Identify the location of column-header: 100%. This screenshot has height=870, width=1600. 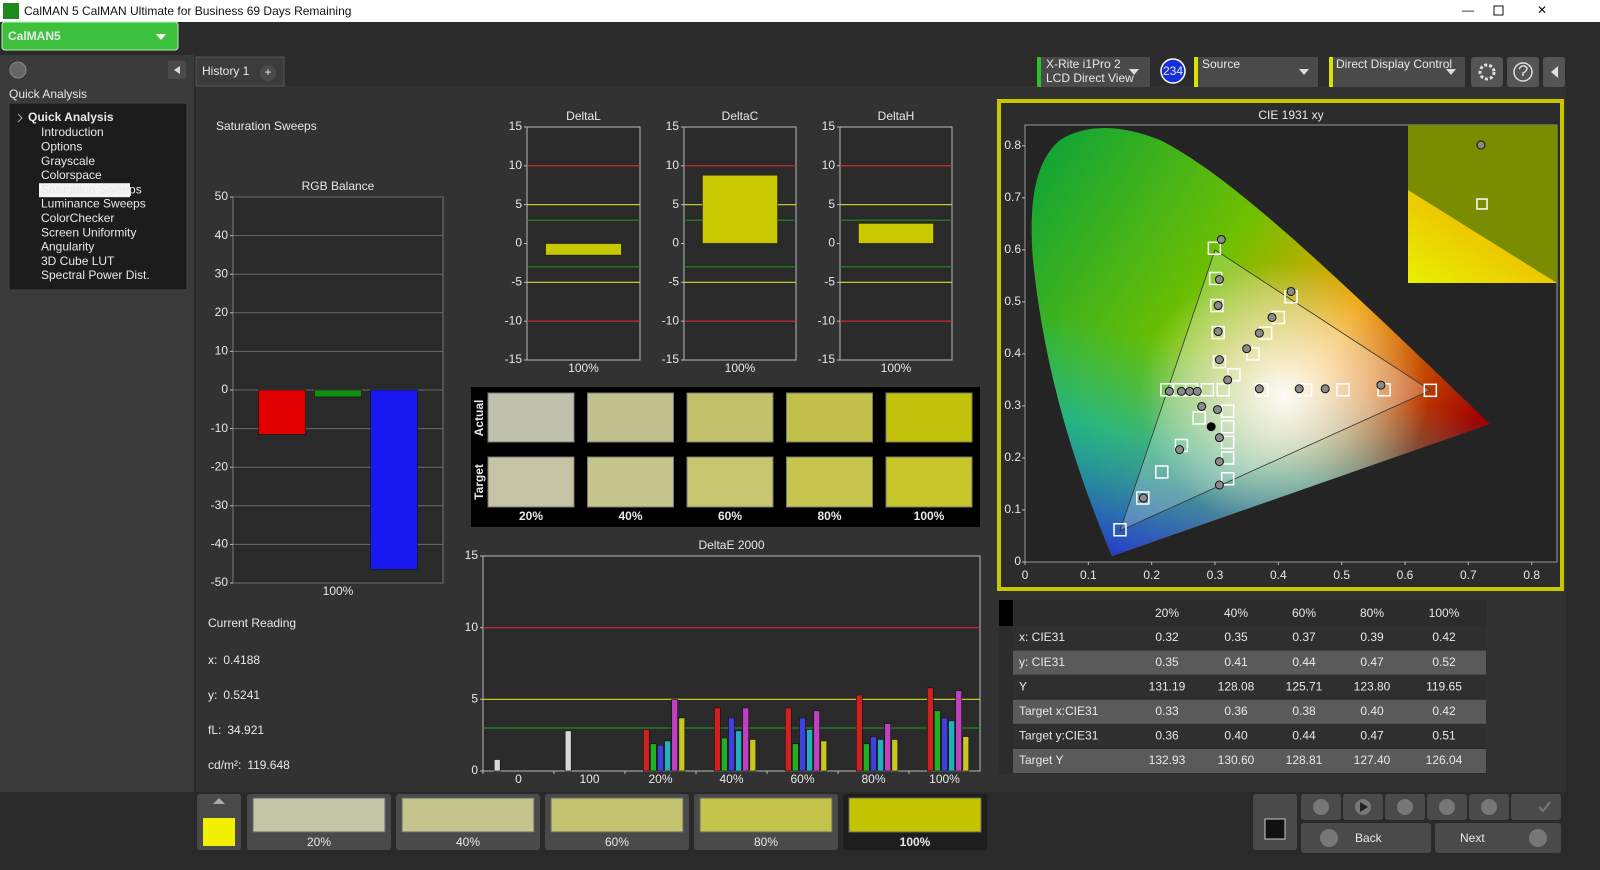
(1444, 613).